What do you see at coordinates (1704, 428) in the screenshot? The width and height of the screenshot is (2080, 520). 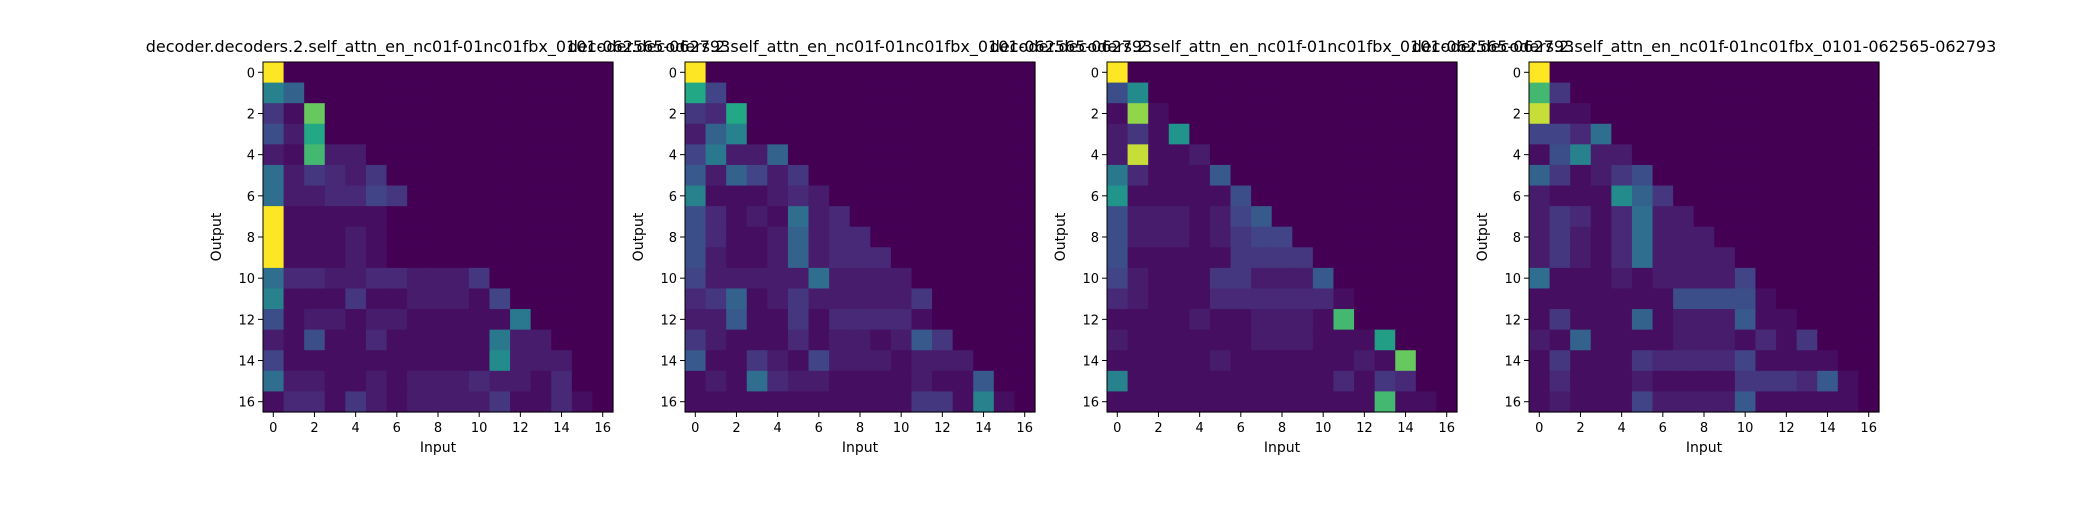 I see `x-tick-label: 8` at bounding box center [1704, 428].